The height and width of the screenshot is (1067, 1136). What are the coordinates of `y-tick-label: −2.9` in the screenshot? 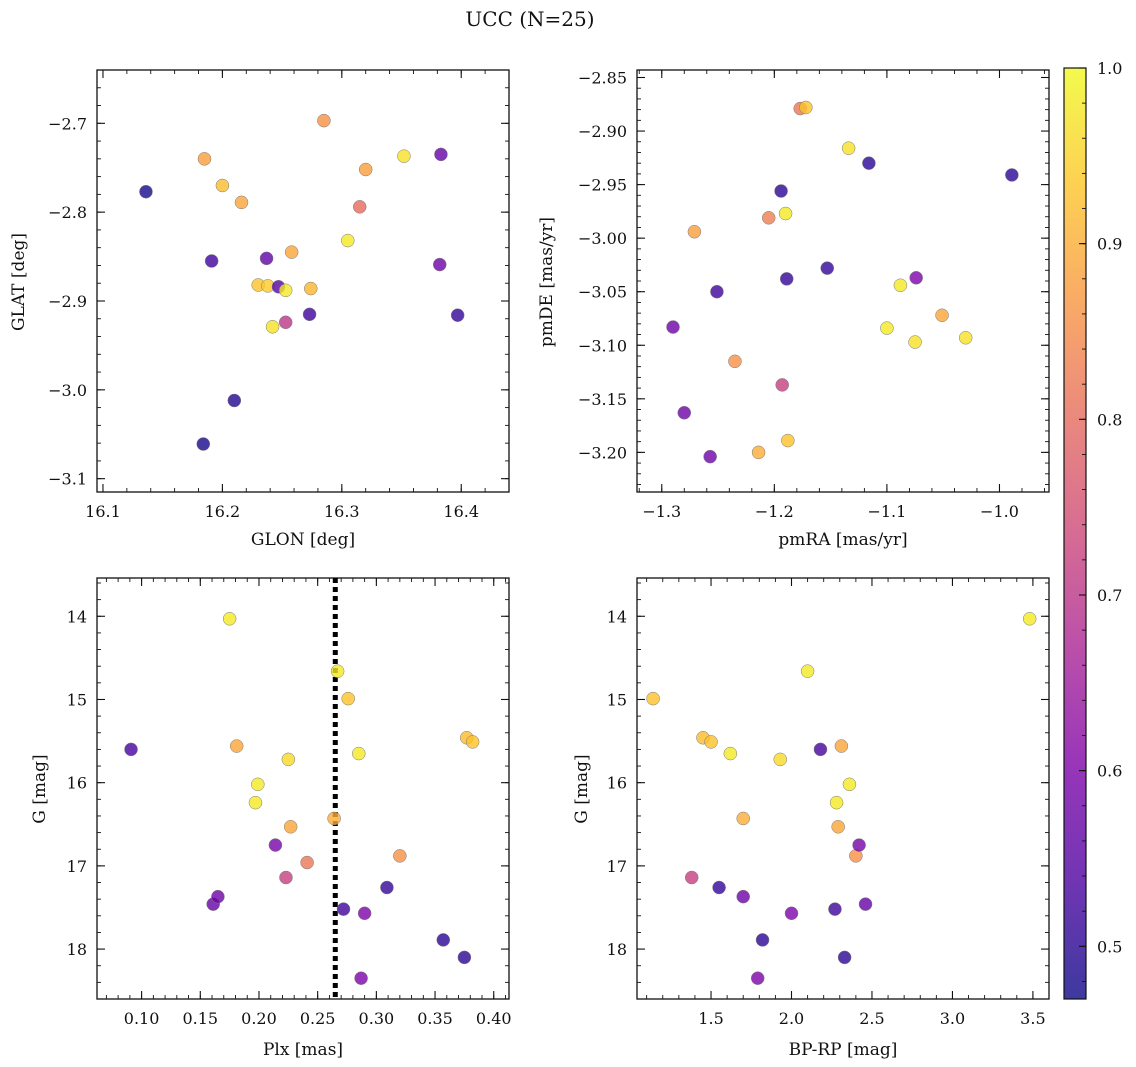 It's located at (67, 301).